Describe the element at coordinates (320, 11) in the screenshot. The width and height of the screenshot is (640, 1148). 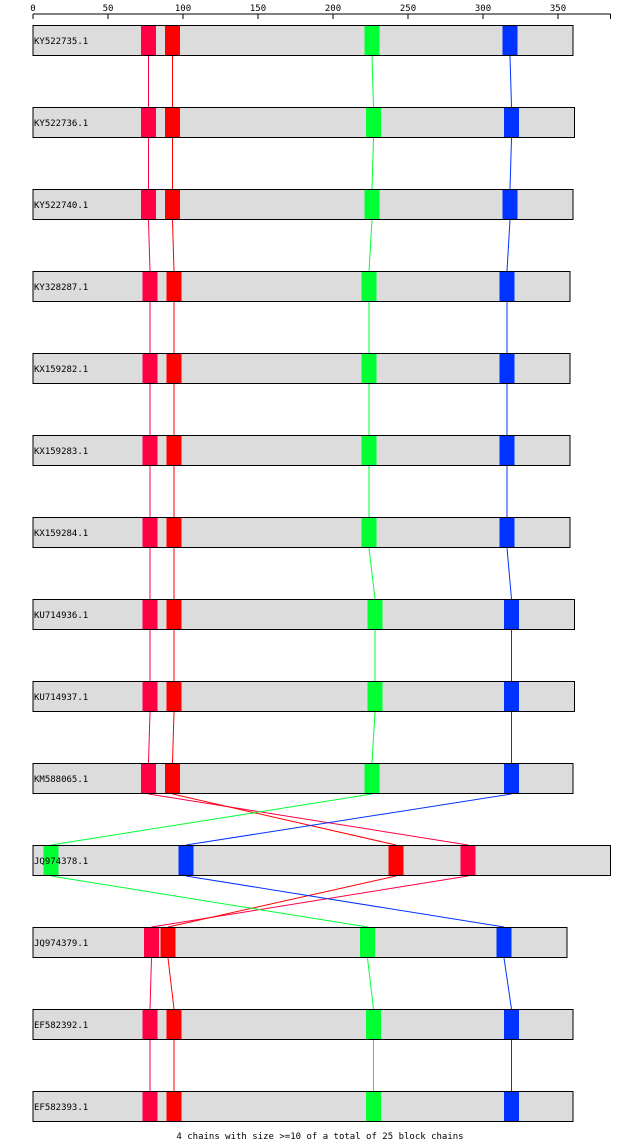
I see `position-axis: 0 50 100 150 200 250 300 350` at that location.